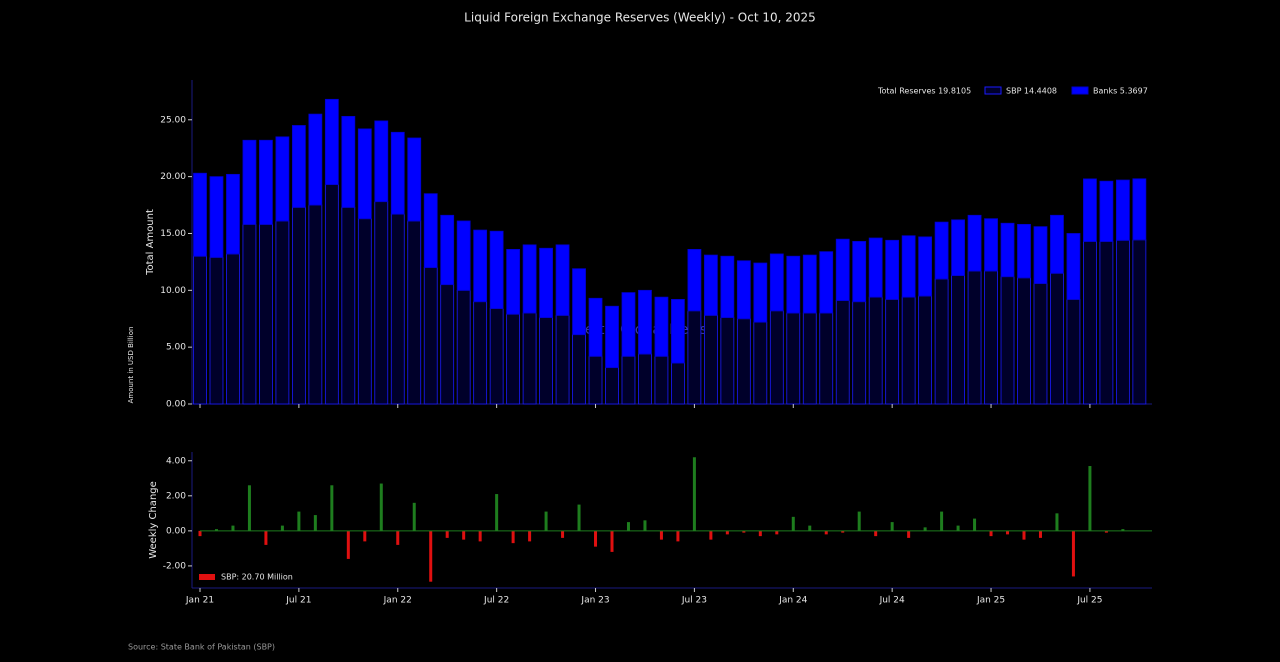  I want to click on y-tick-label: 4.00, so click(176, 461).